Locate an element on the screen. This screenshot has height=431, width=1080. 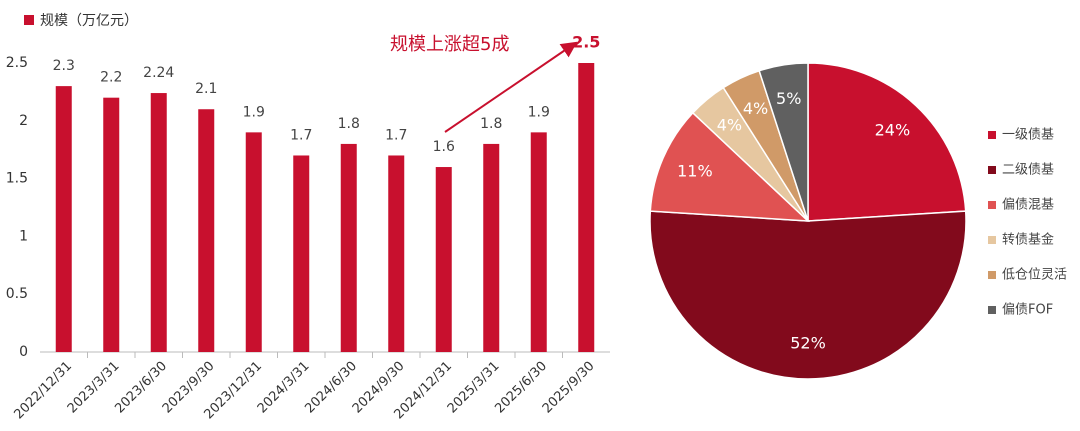
value-label: 2.5 is located at coordinates (586, 42).